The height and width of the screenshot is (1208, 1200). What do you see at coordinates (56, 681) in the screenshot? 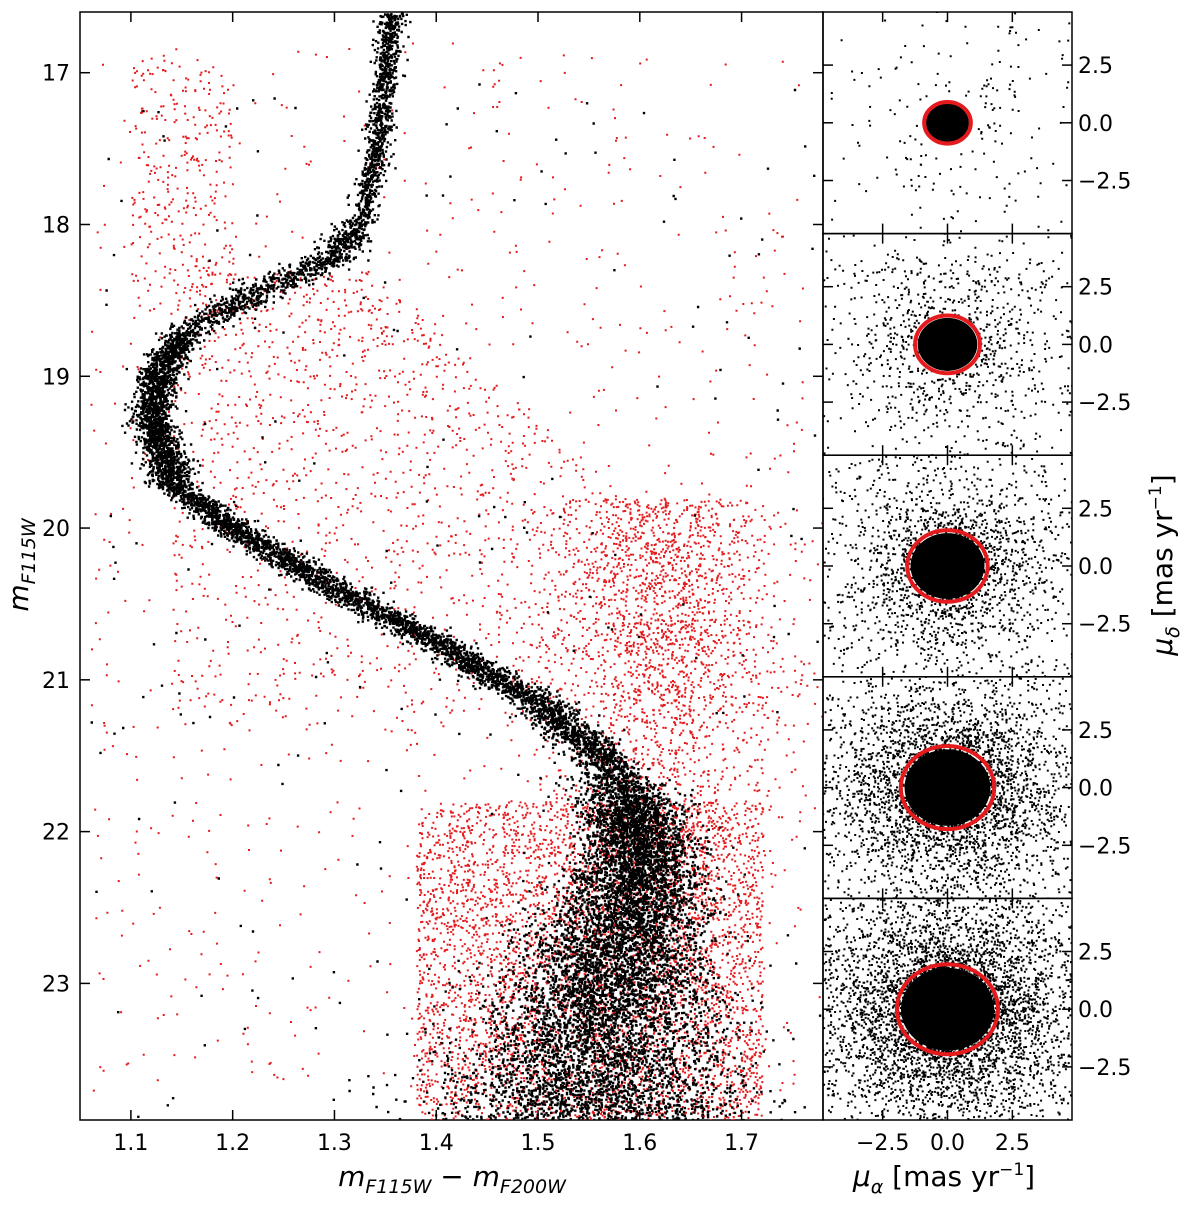
I see `cmd-ytick-label: 21` at bounding box center [56, 681].